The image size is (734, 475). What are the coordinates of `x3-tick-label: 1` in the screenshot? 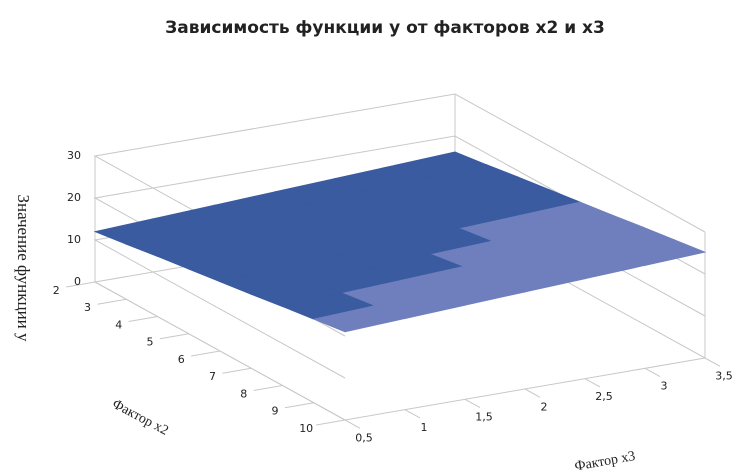 It's located at (424, 427).